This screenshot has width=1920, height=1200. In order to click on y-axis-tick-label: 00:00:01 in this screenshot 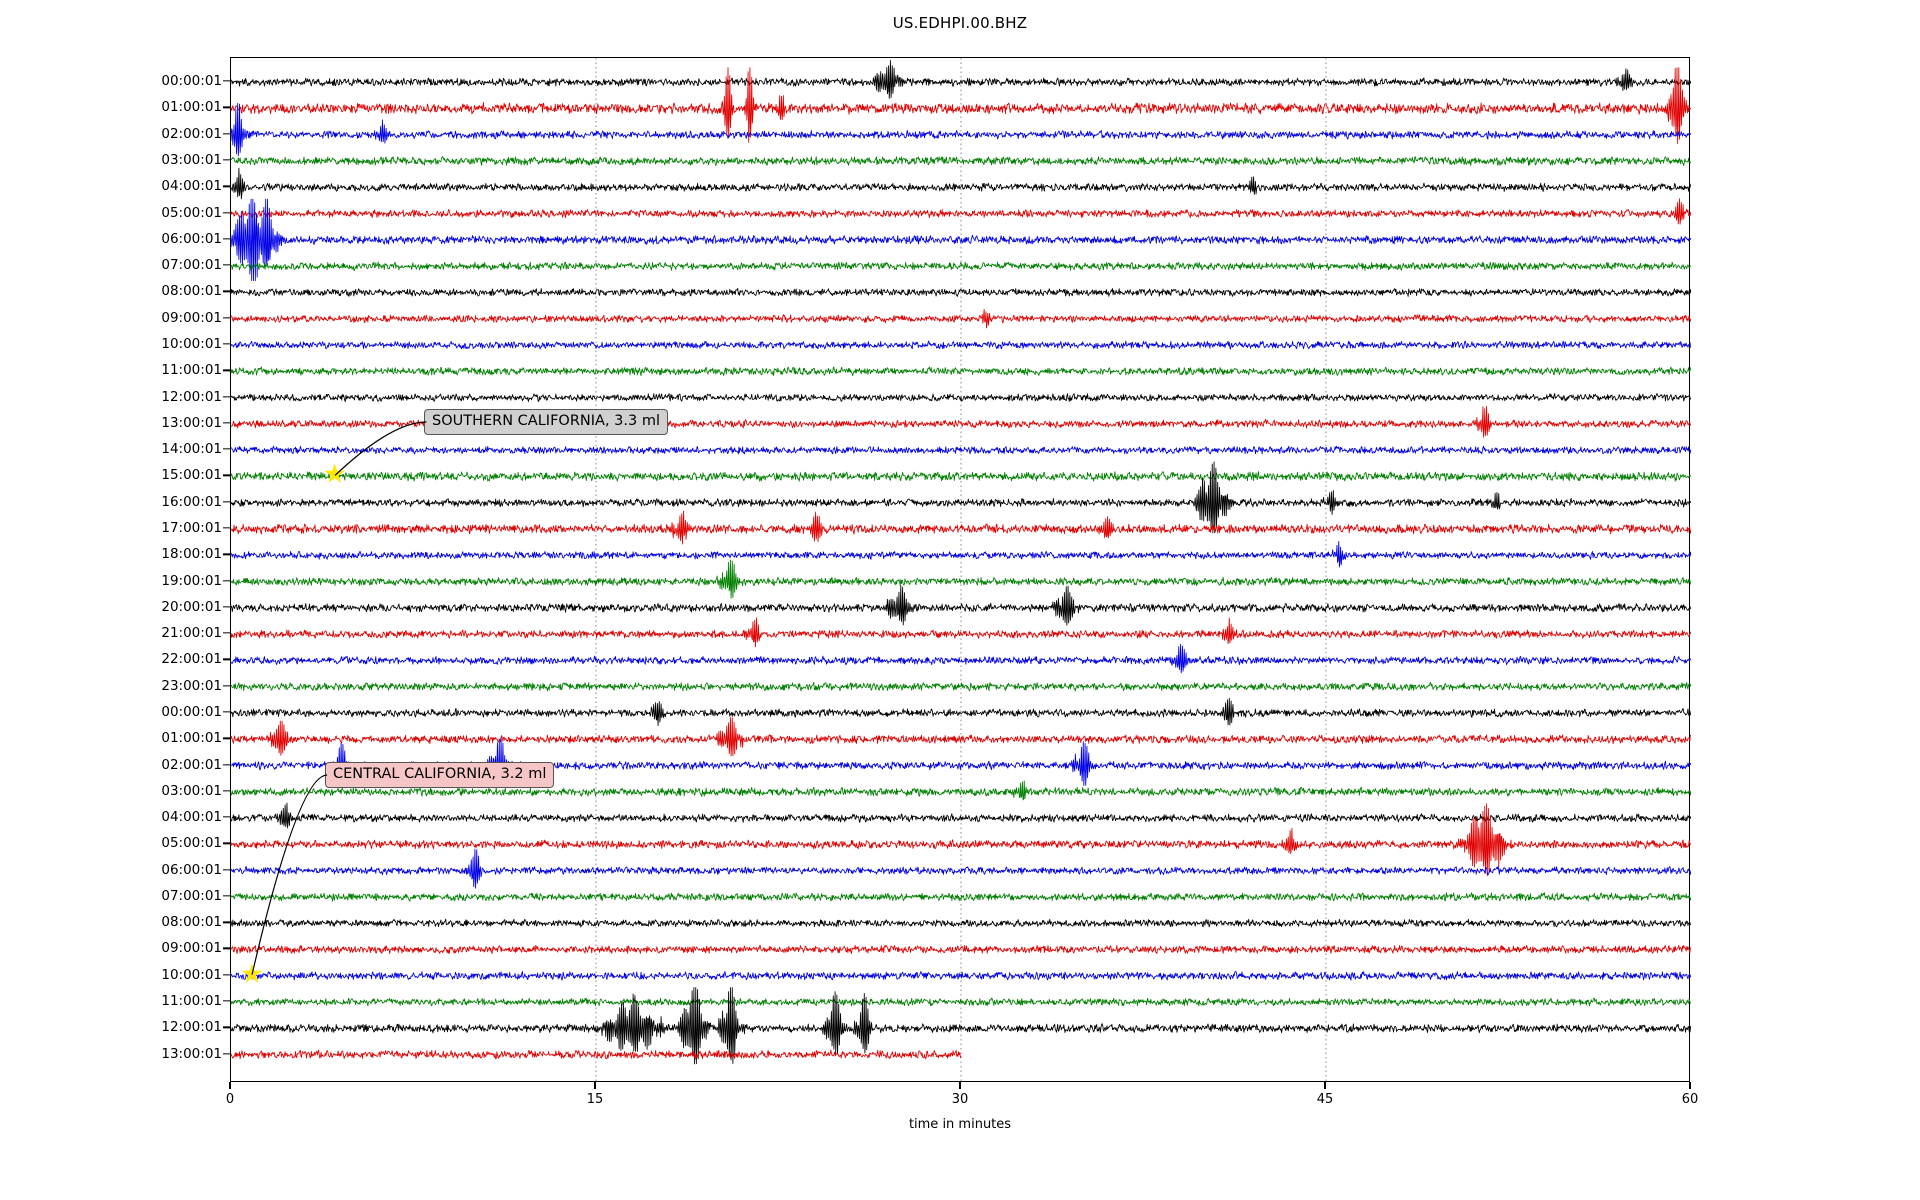, I will do `click(191, 81)`.